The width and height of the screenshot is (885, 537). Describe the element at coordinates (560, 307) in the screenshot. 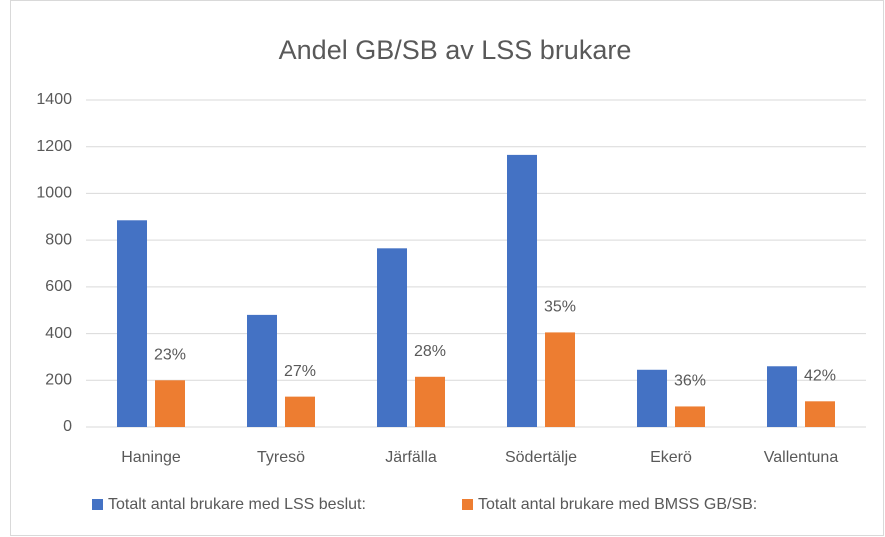

I see `annotation: 35%` at that location.